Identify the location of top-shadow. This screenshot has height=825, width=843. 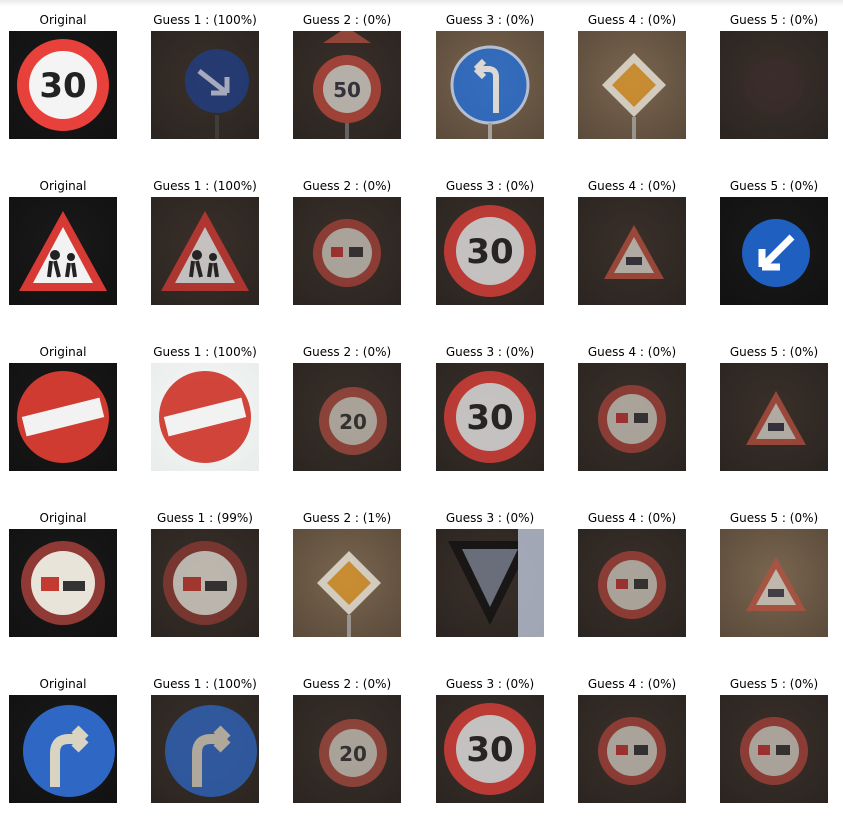
(421, 3).